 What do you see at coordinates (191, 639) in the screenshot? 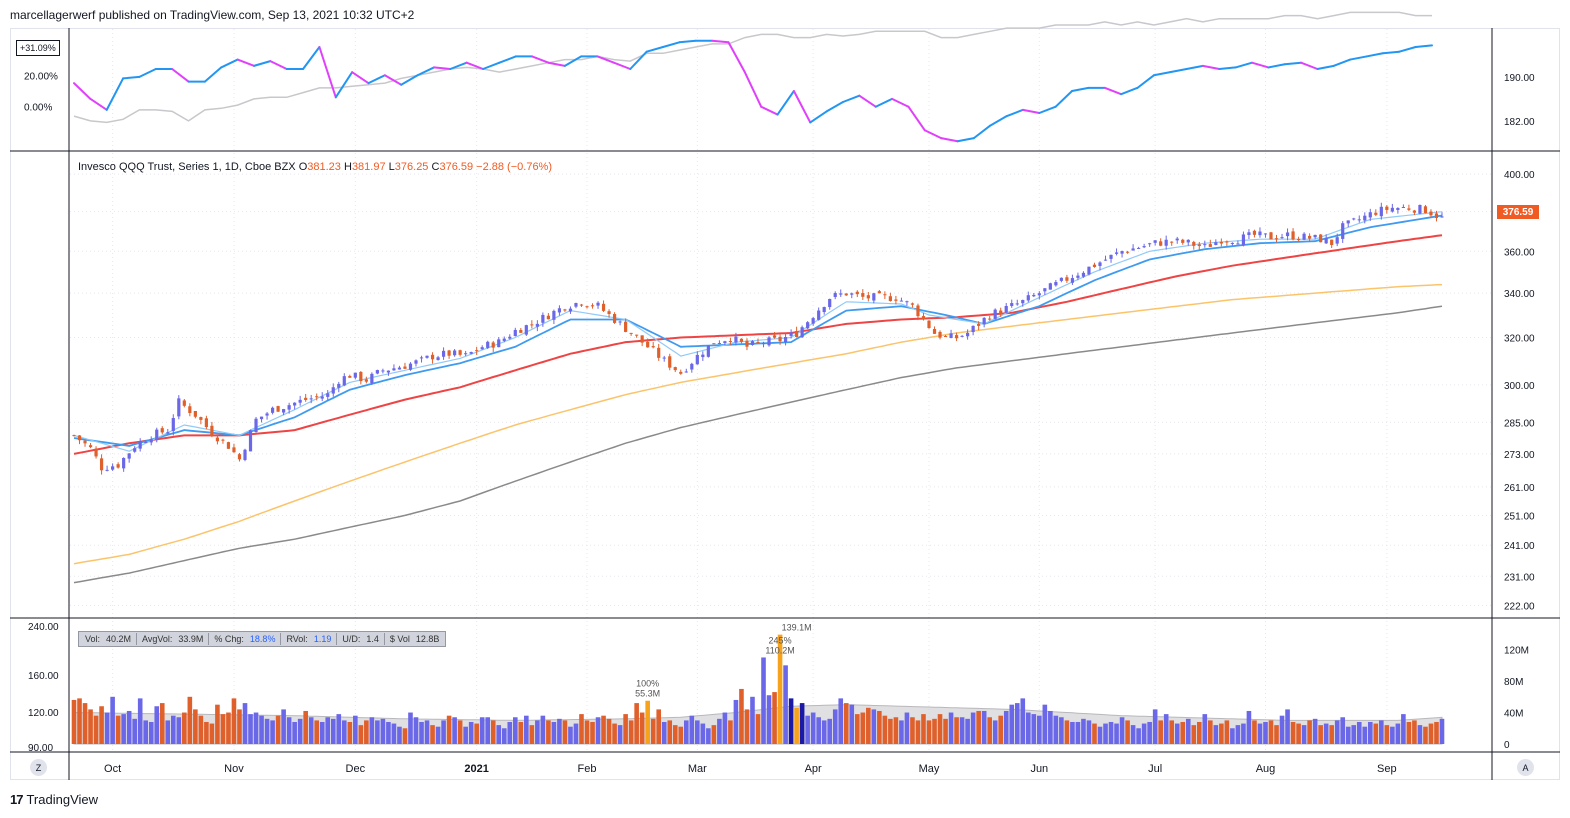
I see `avgvol-value: 33.9M` at bounding box center [191, 639].